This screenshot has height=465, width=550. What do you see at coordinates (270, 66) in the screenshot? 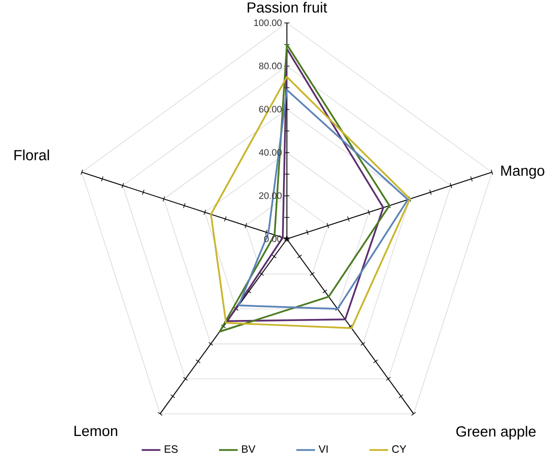
I see `y-tick-label: 80.00` at bounding box center [270, 66].